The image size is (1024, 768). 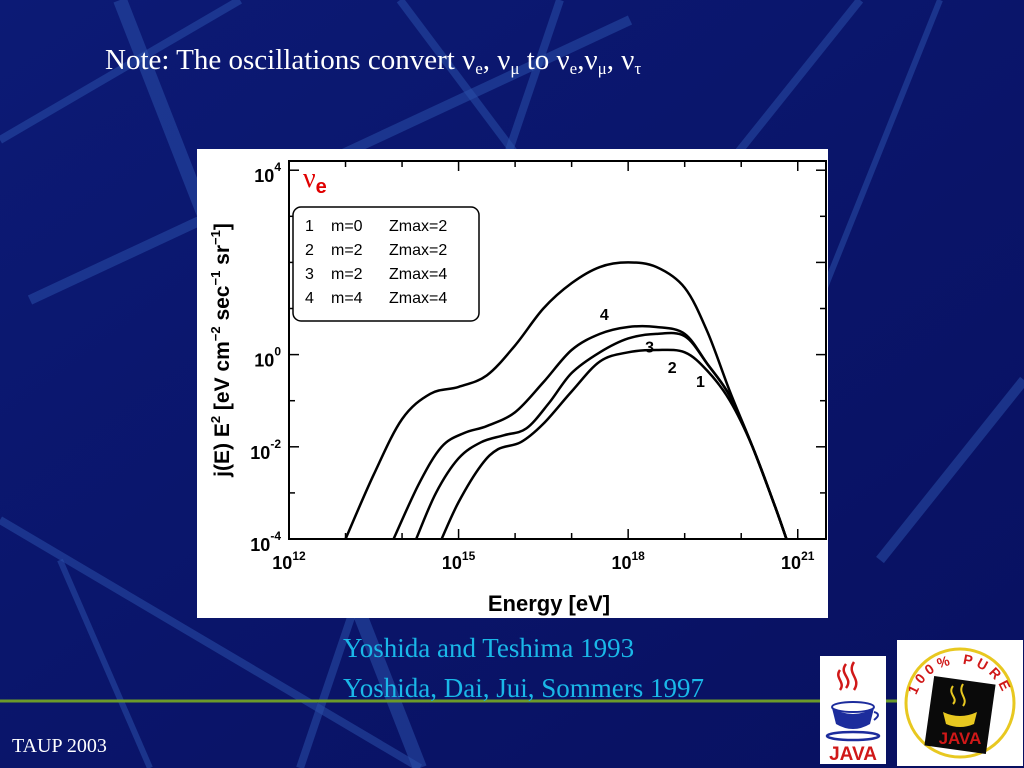 What do you see at coordinates (469, 60) in the screenshot?
I see `note-segment-0: ν` at bounding box center [469, 60].